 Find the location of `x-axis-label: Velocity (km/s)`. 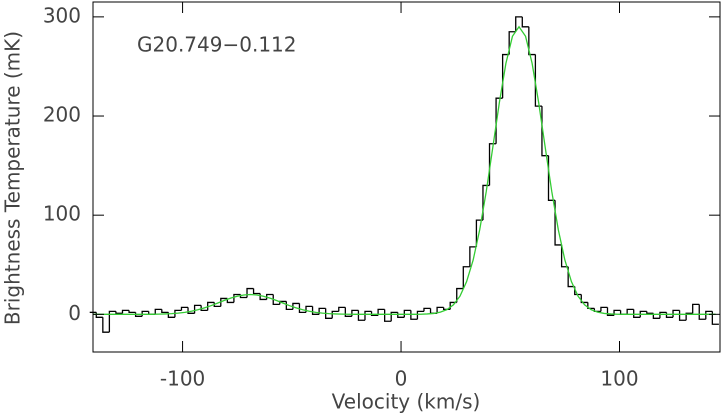

x-axis-label: Velocity (km/s) is located at coordinates (406, 402).